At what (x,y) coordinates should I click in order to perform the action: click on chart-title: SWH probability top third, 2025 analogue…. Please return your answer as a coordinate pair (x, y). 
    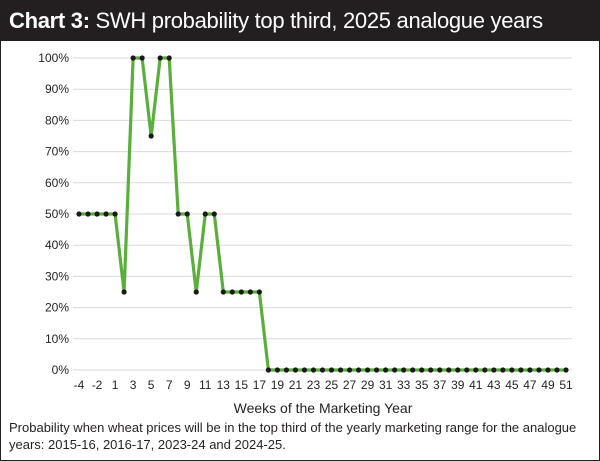
    Looking at the image, I should click on (319, 20).